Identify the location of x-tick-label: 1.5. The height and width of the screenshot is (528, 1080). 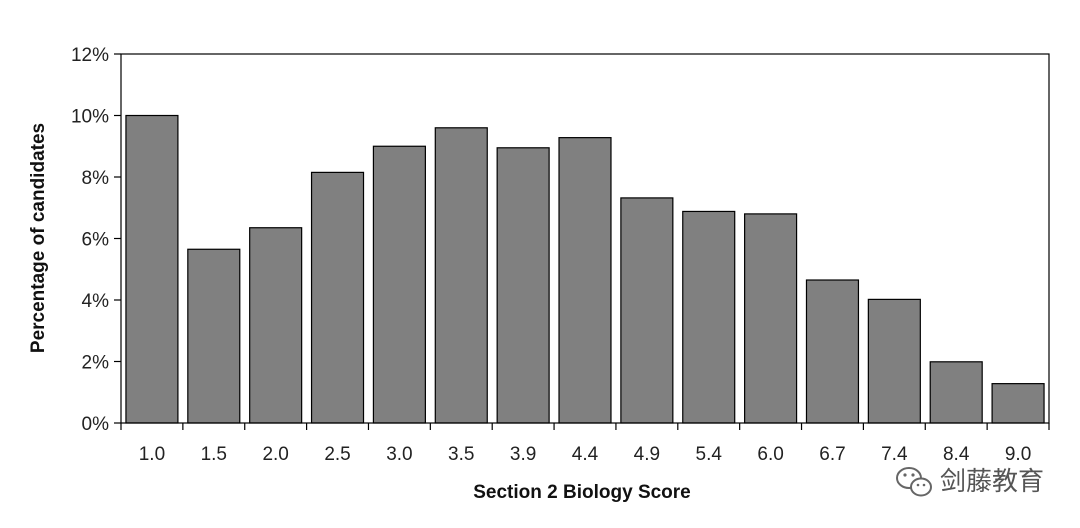
(214, 454).